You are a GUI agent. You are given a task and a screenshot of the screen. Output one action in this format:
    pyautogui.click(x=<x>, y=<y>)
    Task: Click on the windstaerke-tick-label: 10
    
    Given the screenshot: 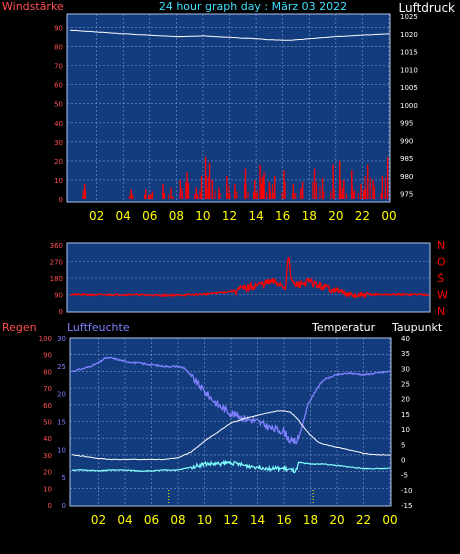 What is the action you would take?
    pyautogui.click(x=58, y=181)
    